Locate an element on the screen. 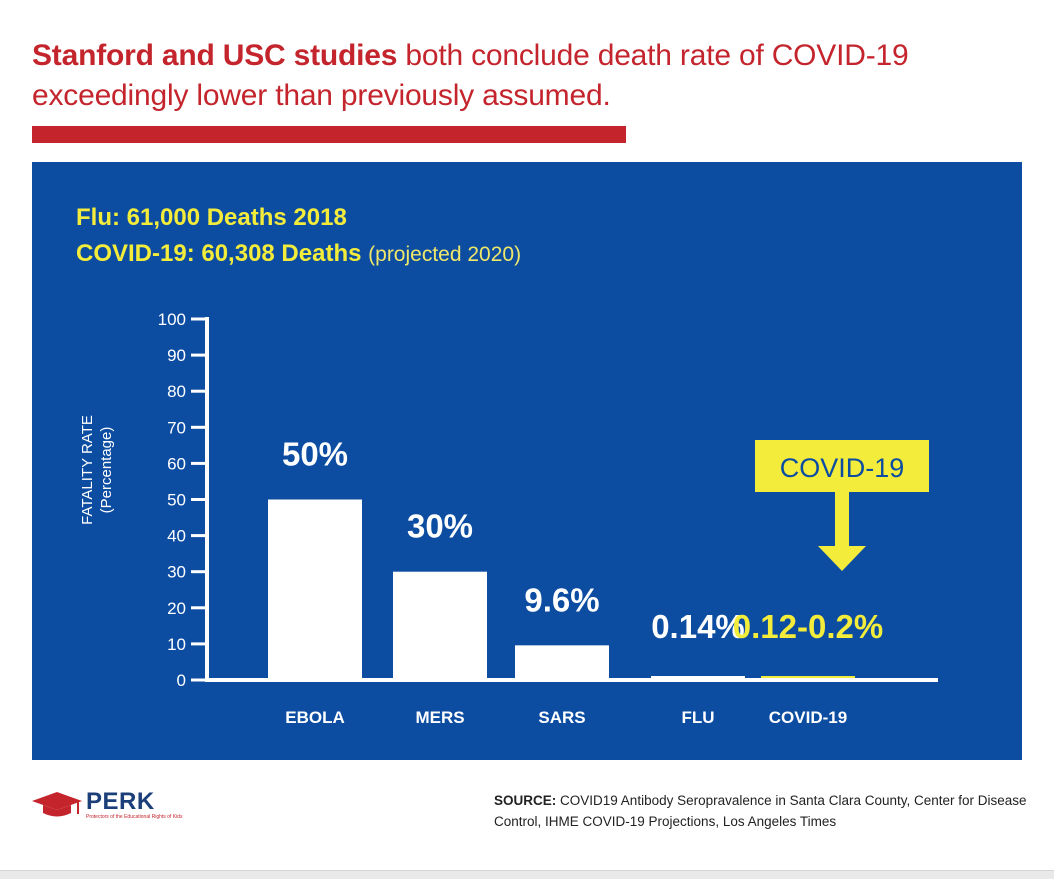 This screenshot has width=1054, height=879. y-tick-label: 90 is located at coordinates (176, 355).